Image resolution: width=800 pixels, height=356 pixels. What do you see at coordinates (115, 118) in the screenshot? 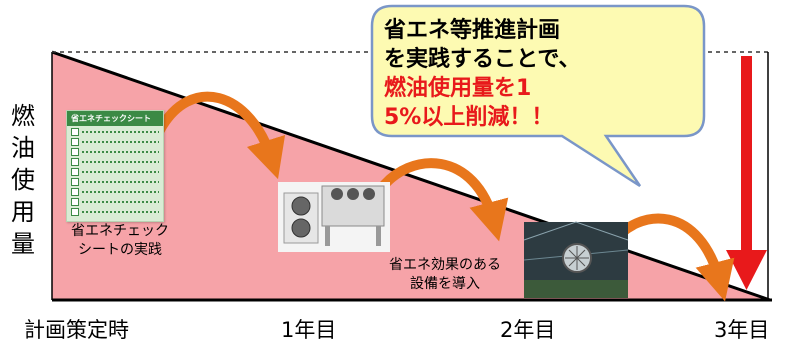
I see `check-sheet-title: 省エネチェックシート` at bounding box center [115, 118].